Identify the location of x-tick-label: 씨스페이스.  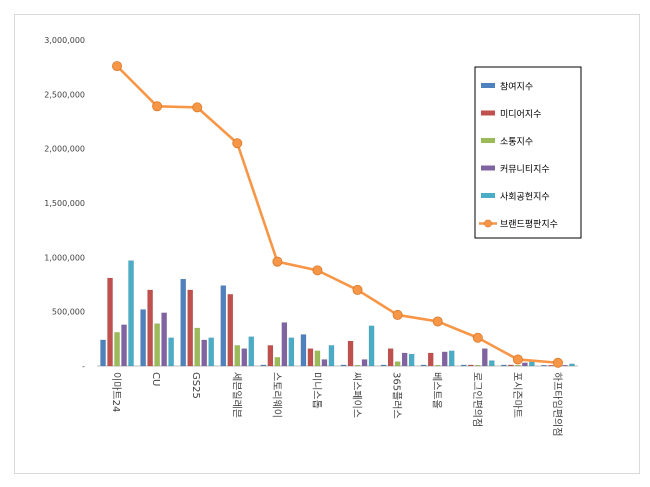
(357, 395).